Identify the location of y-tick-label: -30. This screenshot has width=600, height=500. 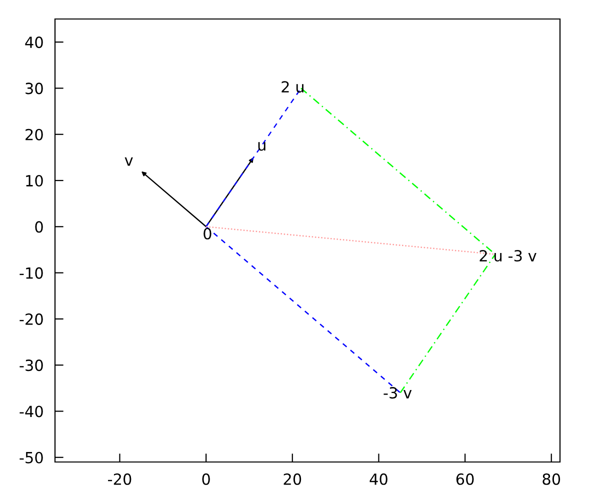
(31, 366).